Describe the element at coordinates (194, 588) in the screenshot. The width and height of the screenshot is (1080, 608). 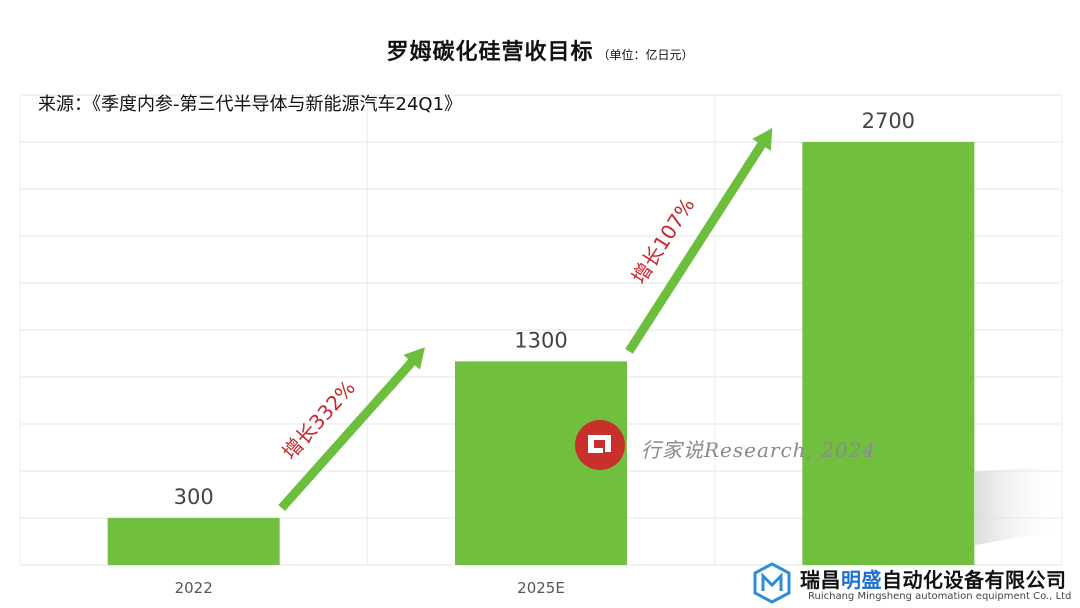
I see `x-tick-label: 2022` at that location.